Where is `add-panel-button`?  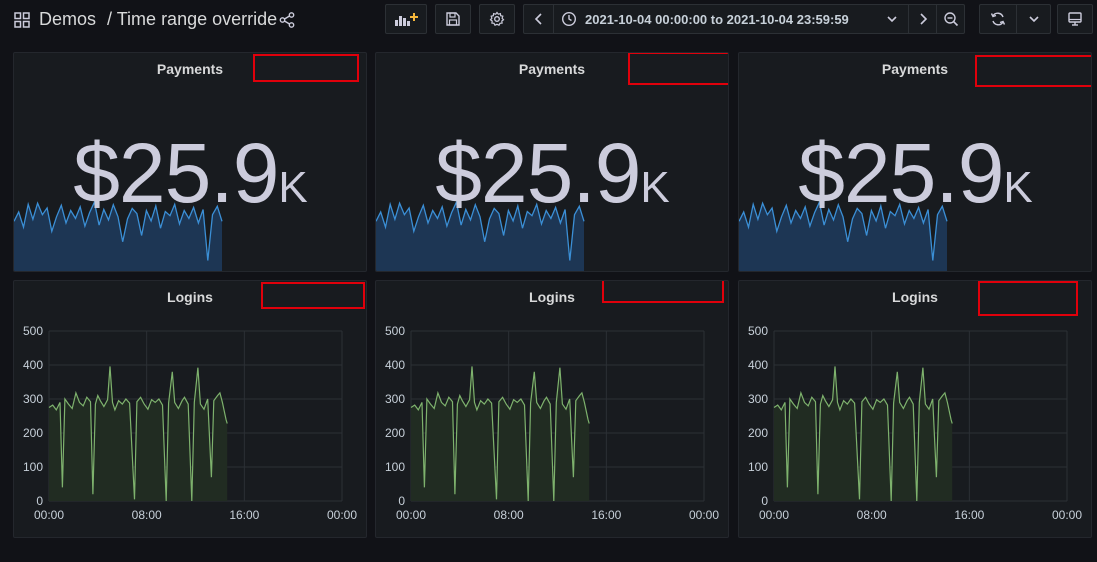
add-panel-button is located at coordinates (406, 19).